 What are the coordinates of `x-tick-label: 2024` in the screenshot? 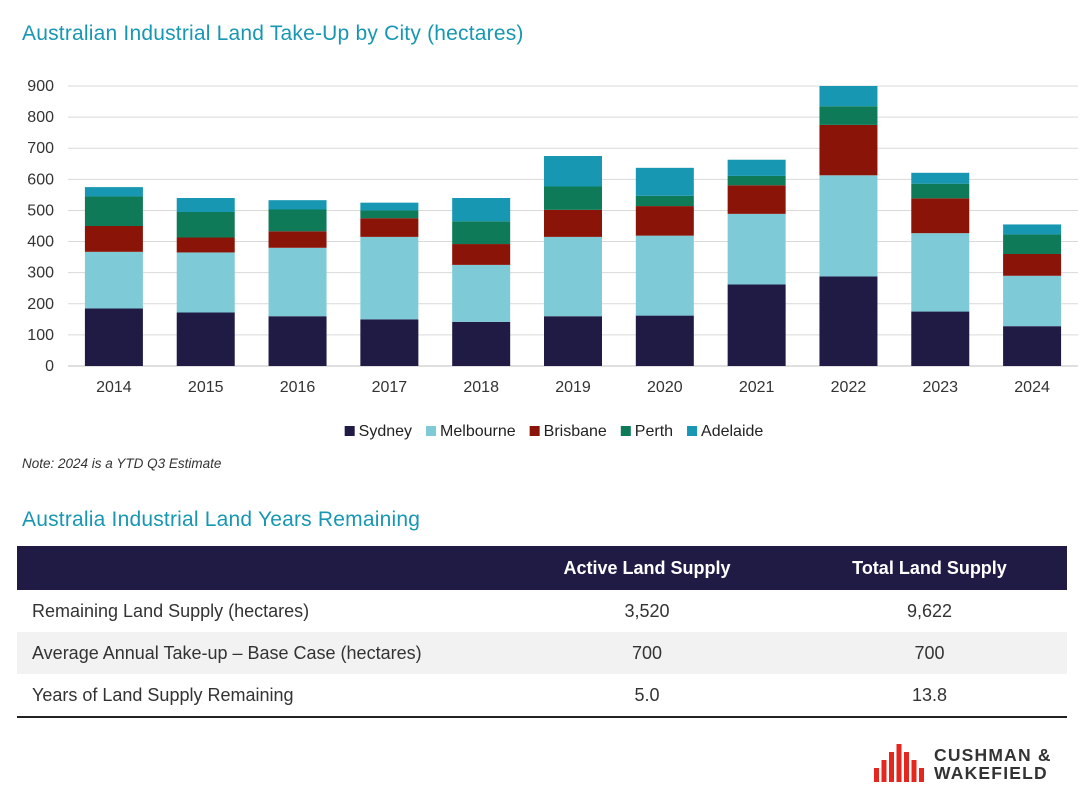 It's located at (1032, 387).